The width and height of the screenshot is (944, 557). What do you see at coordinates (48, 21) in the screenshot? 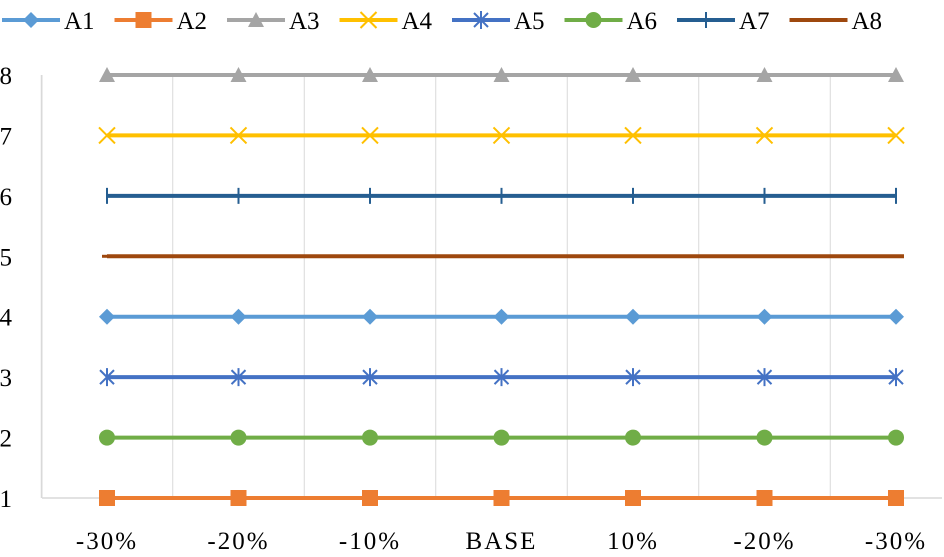
I see `legend-item-a1: A1` at bounding box center [48, 21].